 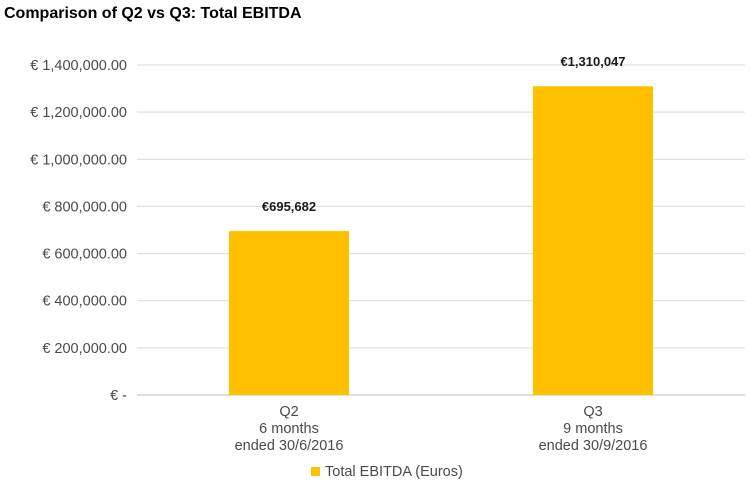 I want to click on legend: Total EBITDA (Euros), so click(x=387, y=472).